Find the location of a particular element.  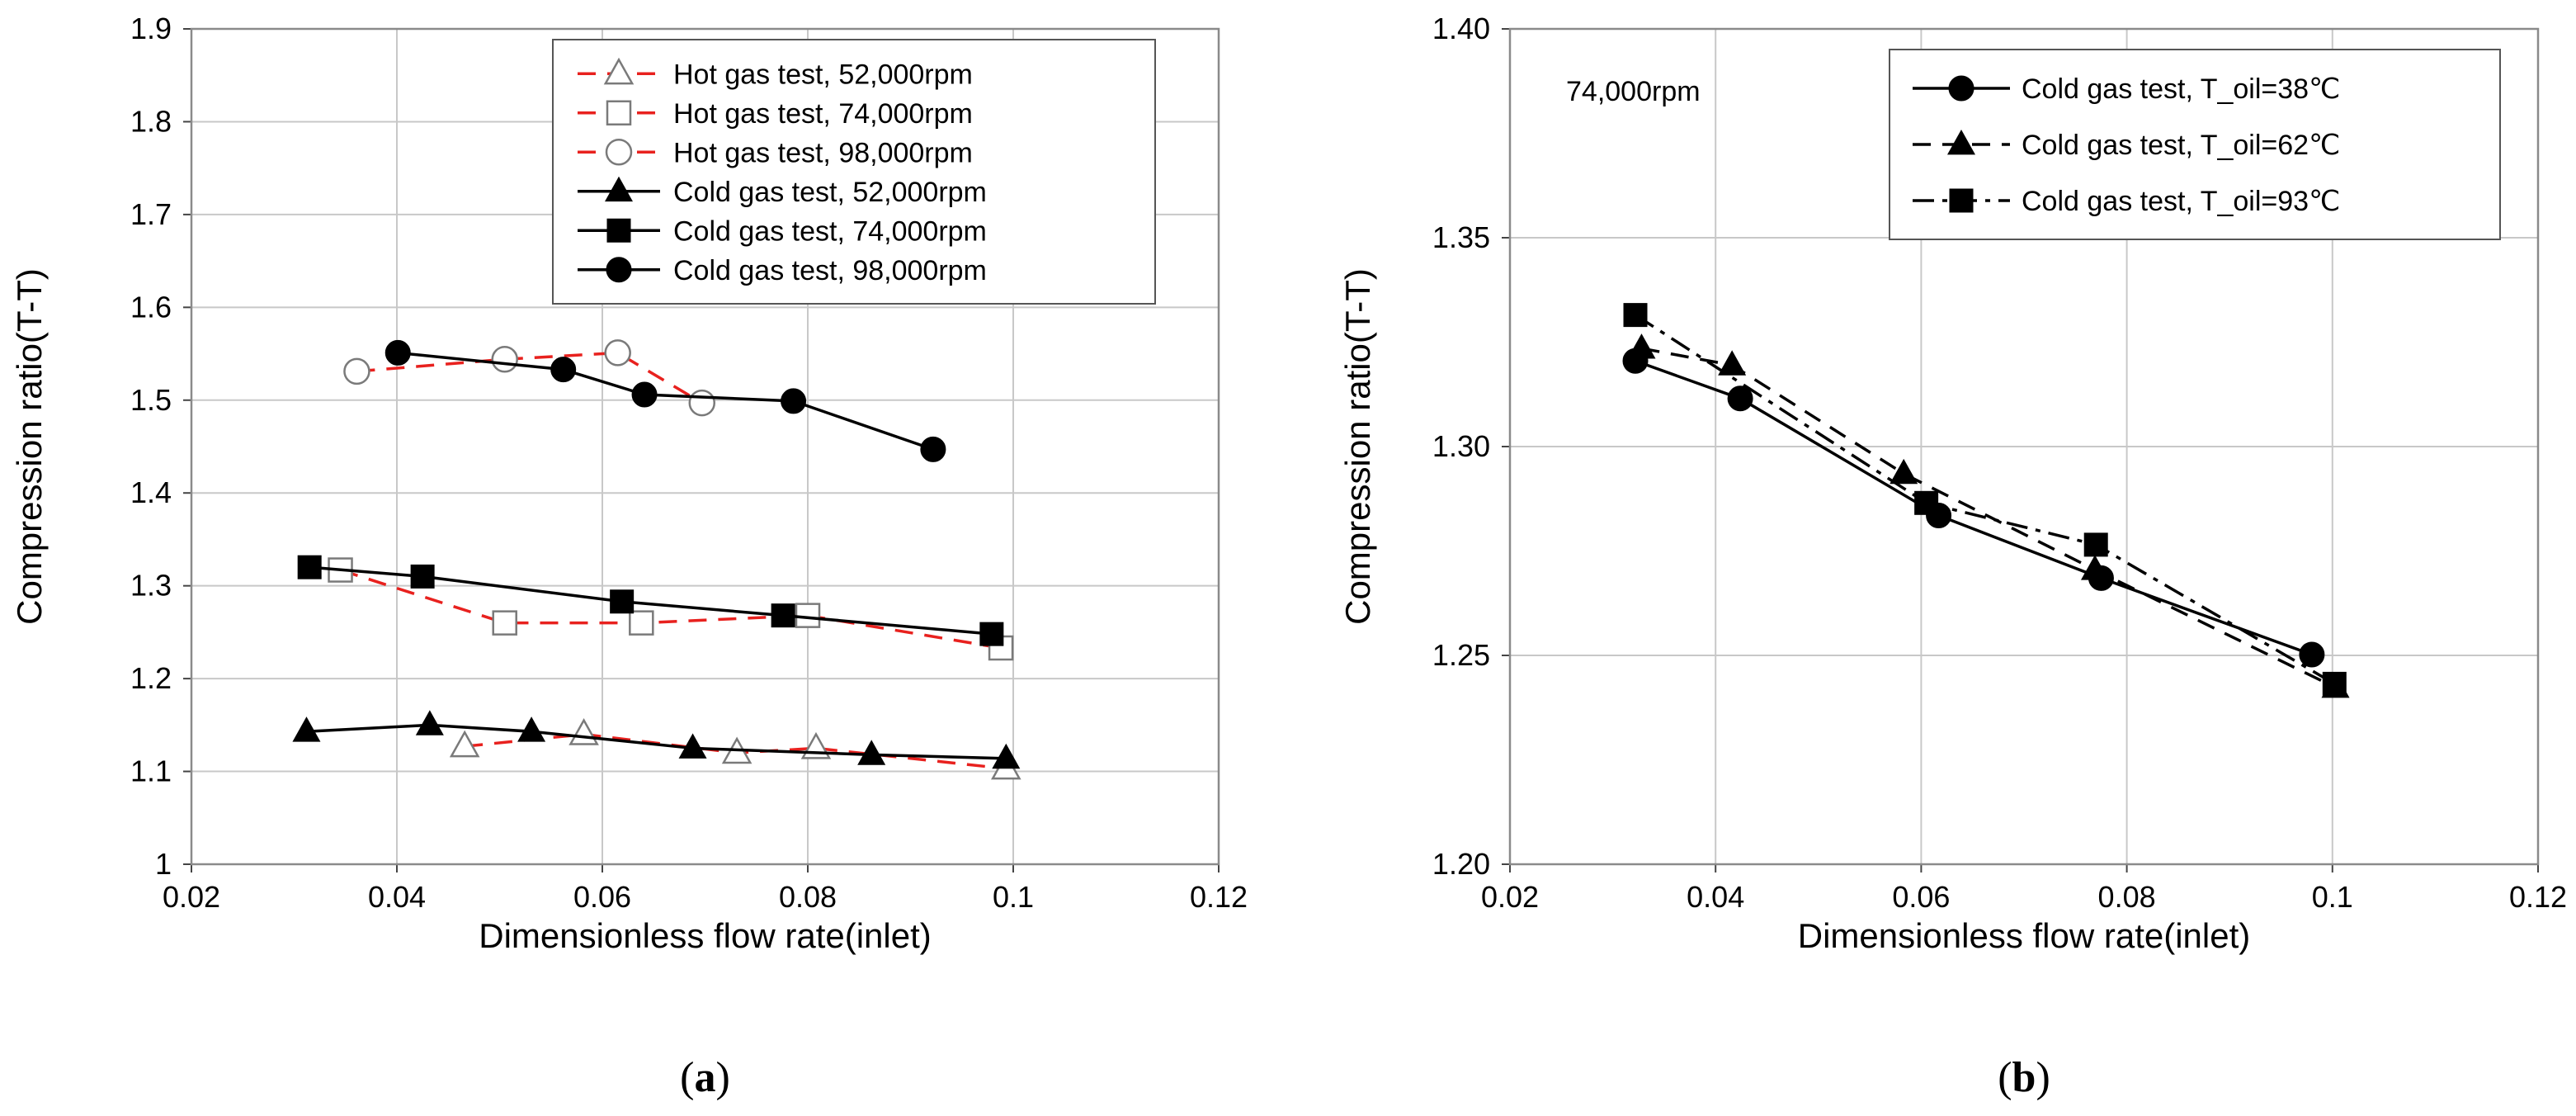

legend-entry-label: Hot gas test, 52,000rpm is located at coordinates (823, 74).